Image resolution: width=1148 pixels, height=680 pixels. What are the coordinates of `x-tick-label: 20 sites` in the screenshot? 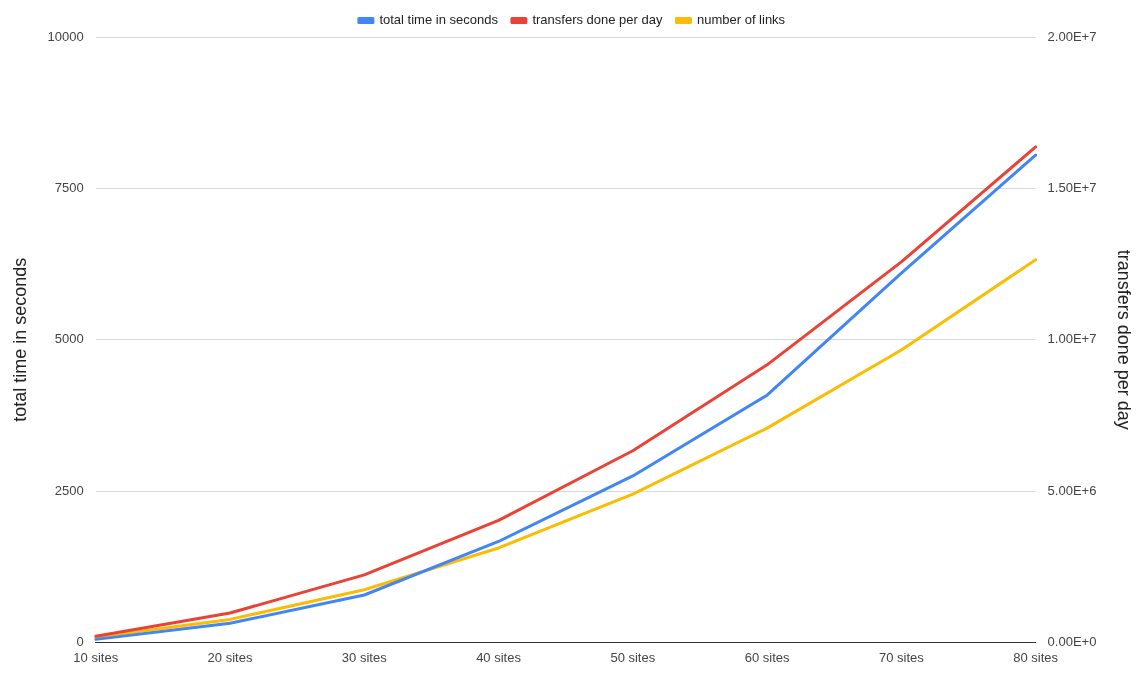 It's located at (230, 657).